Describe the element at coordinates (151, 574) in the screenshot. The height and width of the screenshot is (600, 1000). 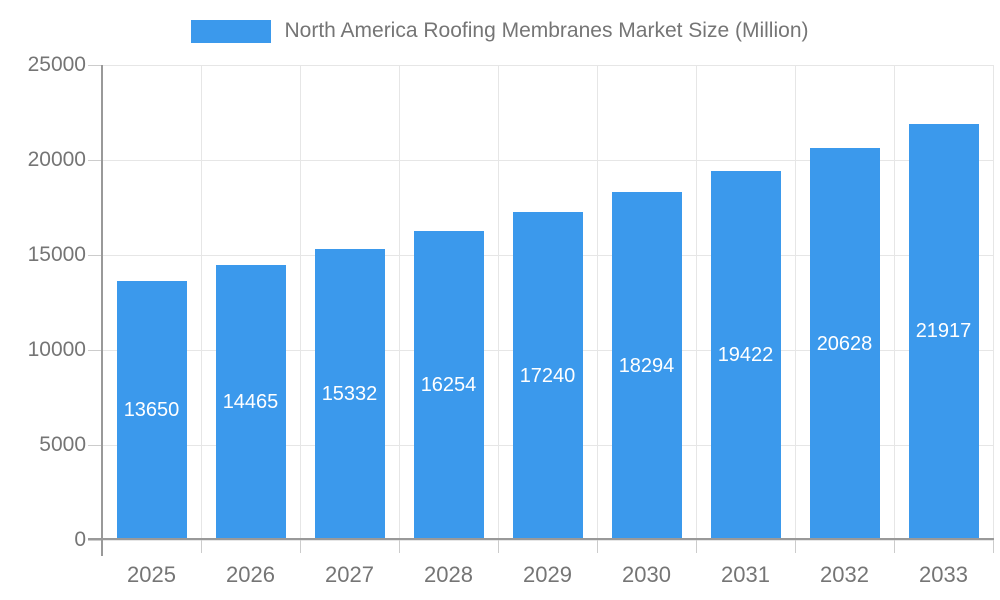
I see `x-axis-label: 2025` at that location.